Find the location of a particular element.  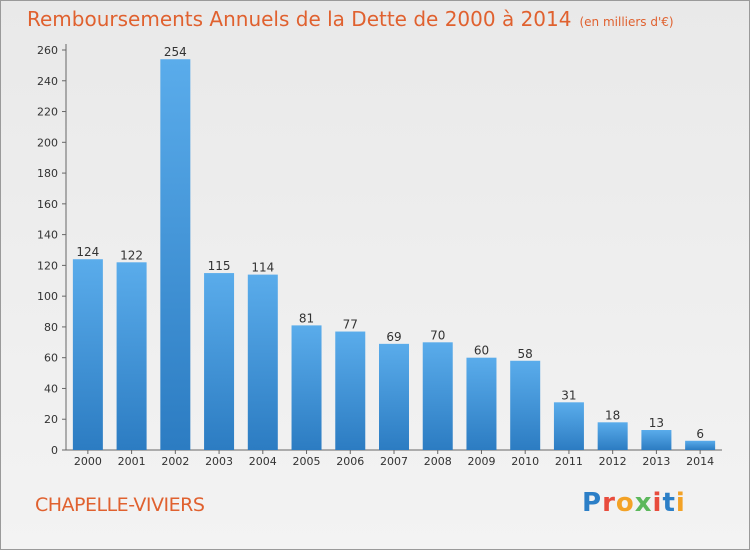

x-tick-label: 2004 is located at coordinates (263, 461).